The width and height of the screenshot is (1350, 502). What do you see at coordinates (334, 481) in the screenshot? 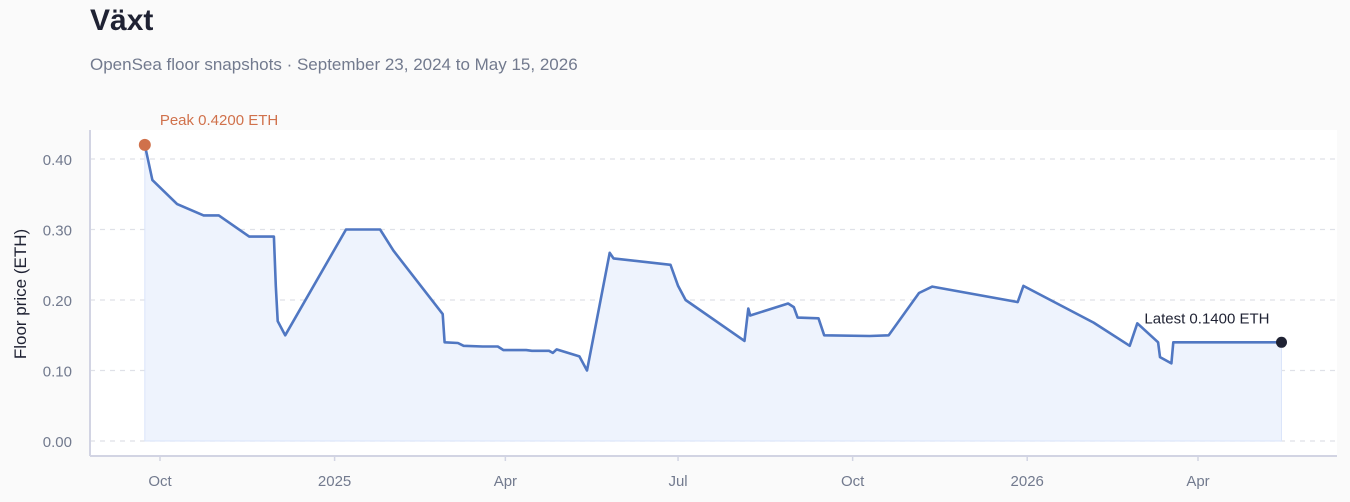
I see `x-tick-label: 2025` at bounding box center [334, 481].